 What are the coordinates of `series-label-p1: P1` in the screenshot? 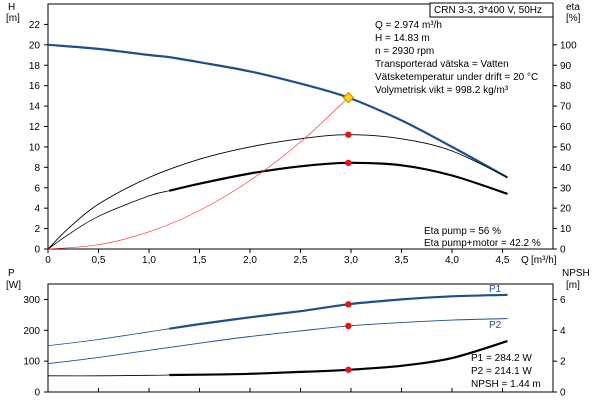 It's located at (495, 289).